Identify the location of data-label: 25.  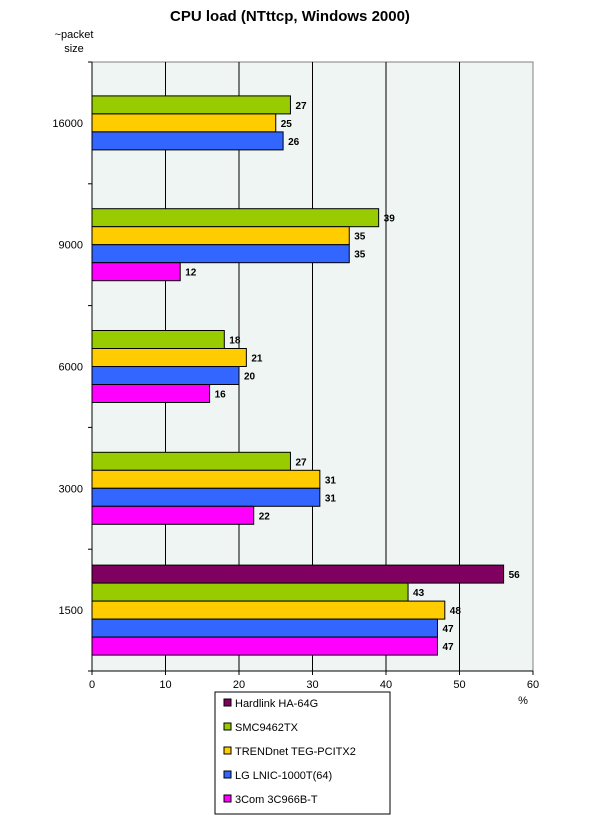
(287, 124).